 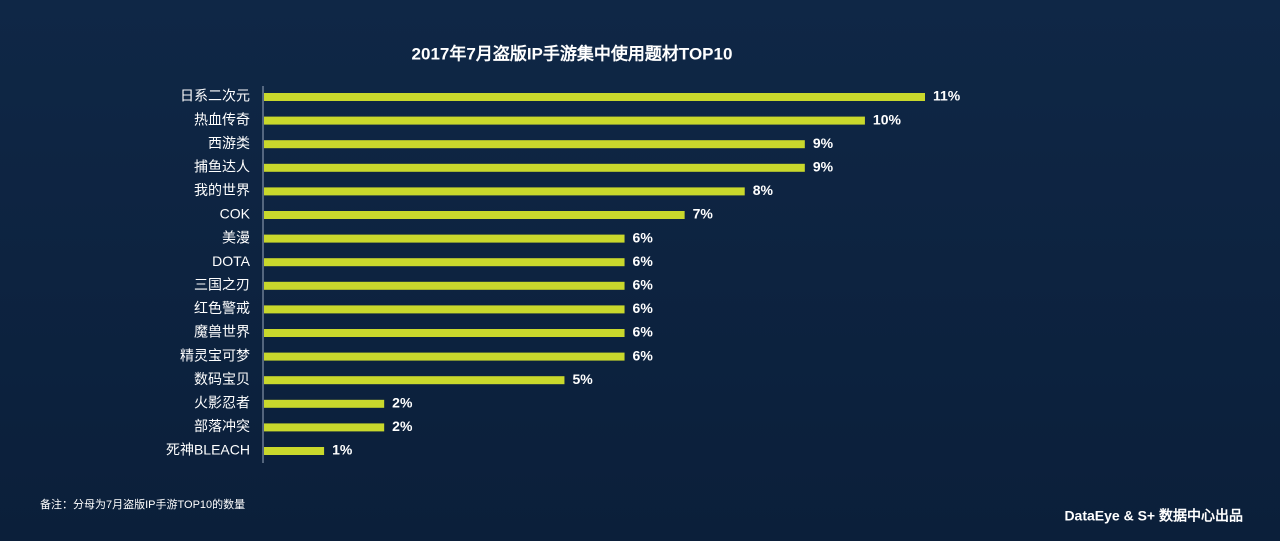 What do you see at coordinates (703, 214) in the screenshot?
I see `value-label: 7%` at bounding box center [703, 214].